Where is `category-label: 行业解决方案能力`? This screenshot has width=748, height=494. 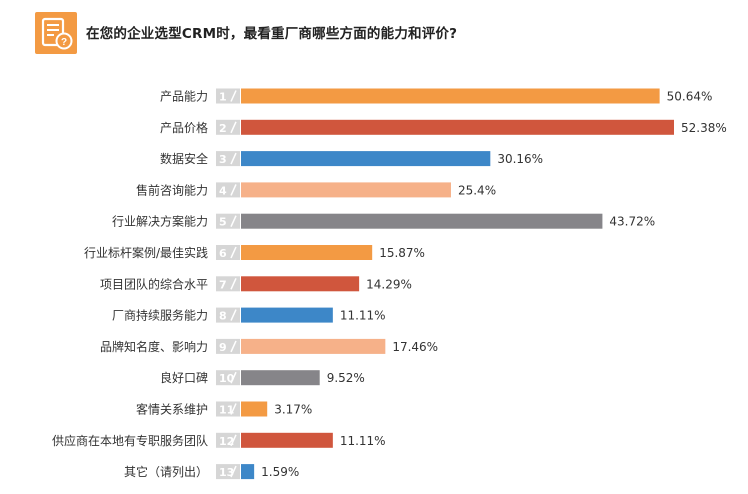
category-label: 行业解决方案能力 is located at coordinates (160, 221).